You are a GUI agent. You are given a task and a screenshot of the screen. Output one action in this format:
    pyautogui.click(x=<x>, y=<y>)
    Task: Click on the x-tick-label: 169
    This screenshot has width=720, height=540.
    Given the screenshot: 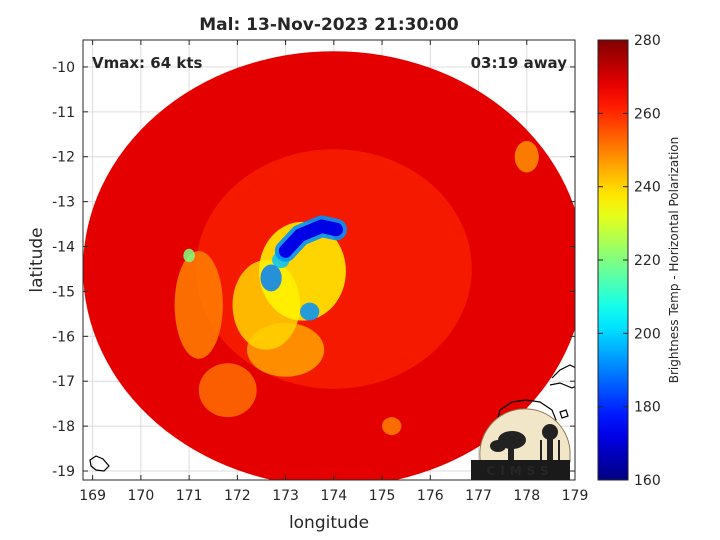 What is the action you would take?
    pyautogui.click(x=92, y=496)
    